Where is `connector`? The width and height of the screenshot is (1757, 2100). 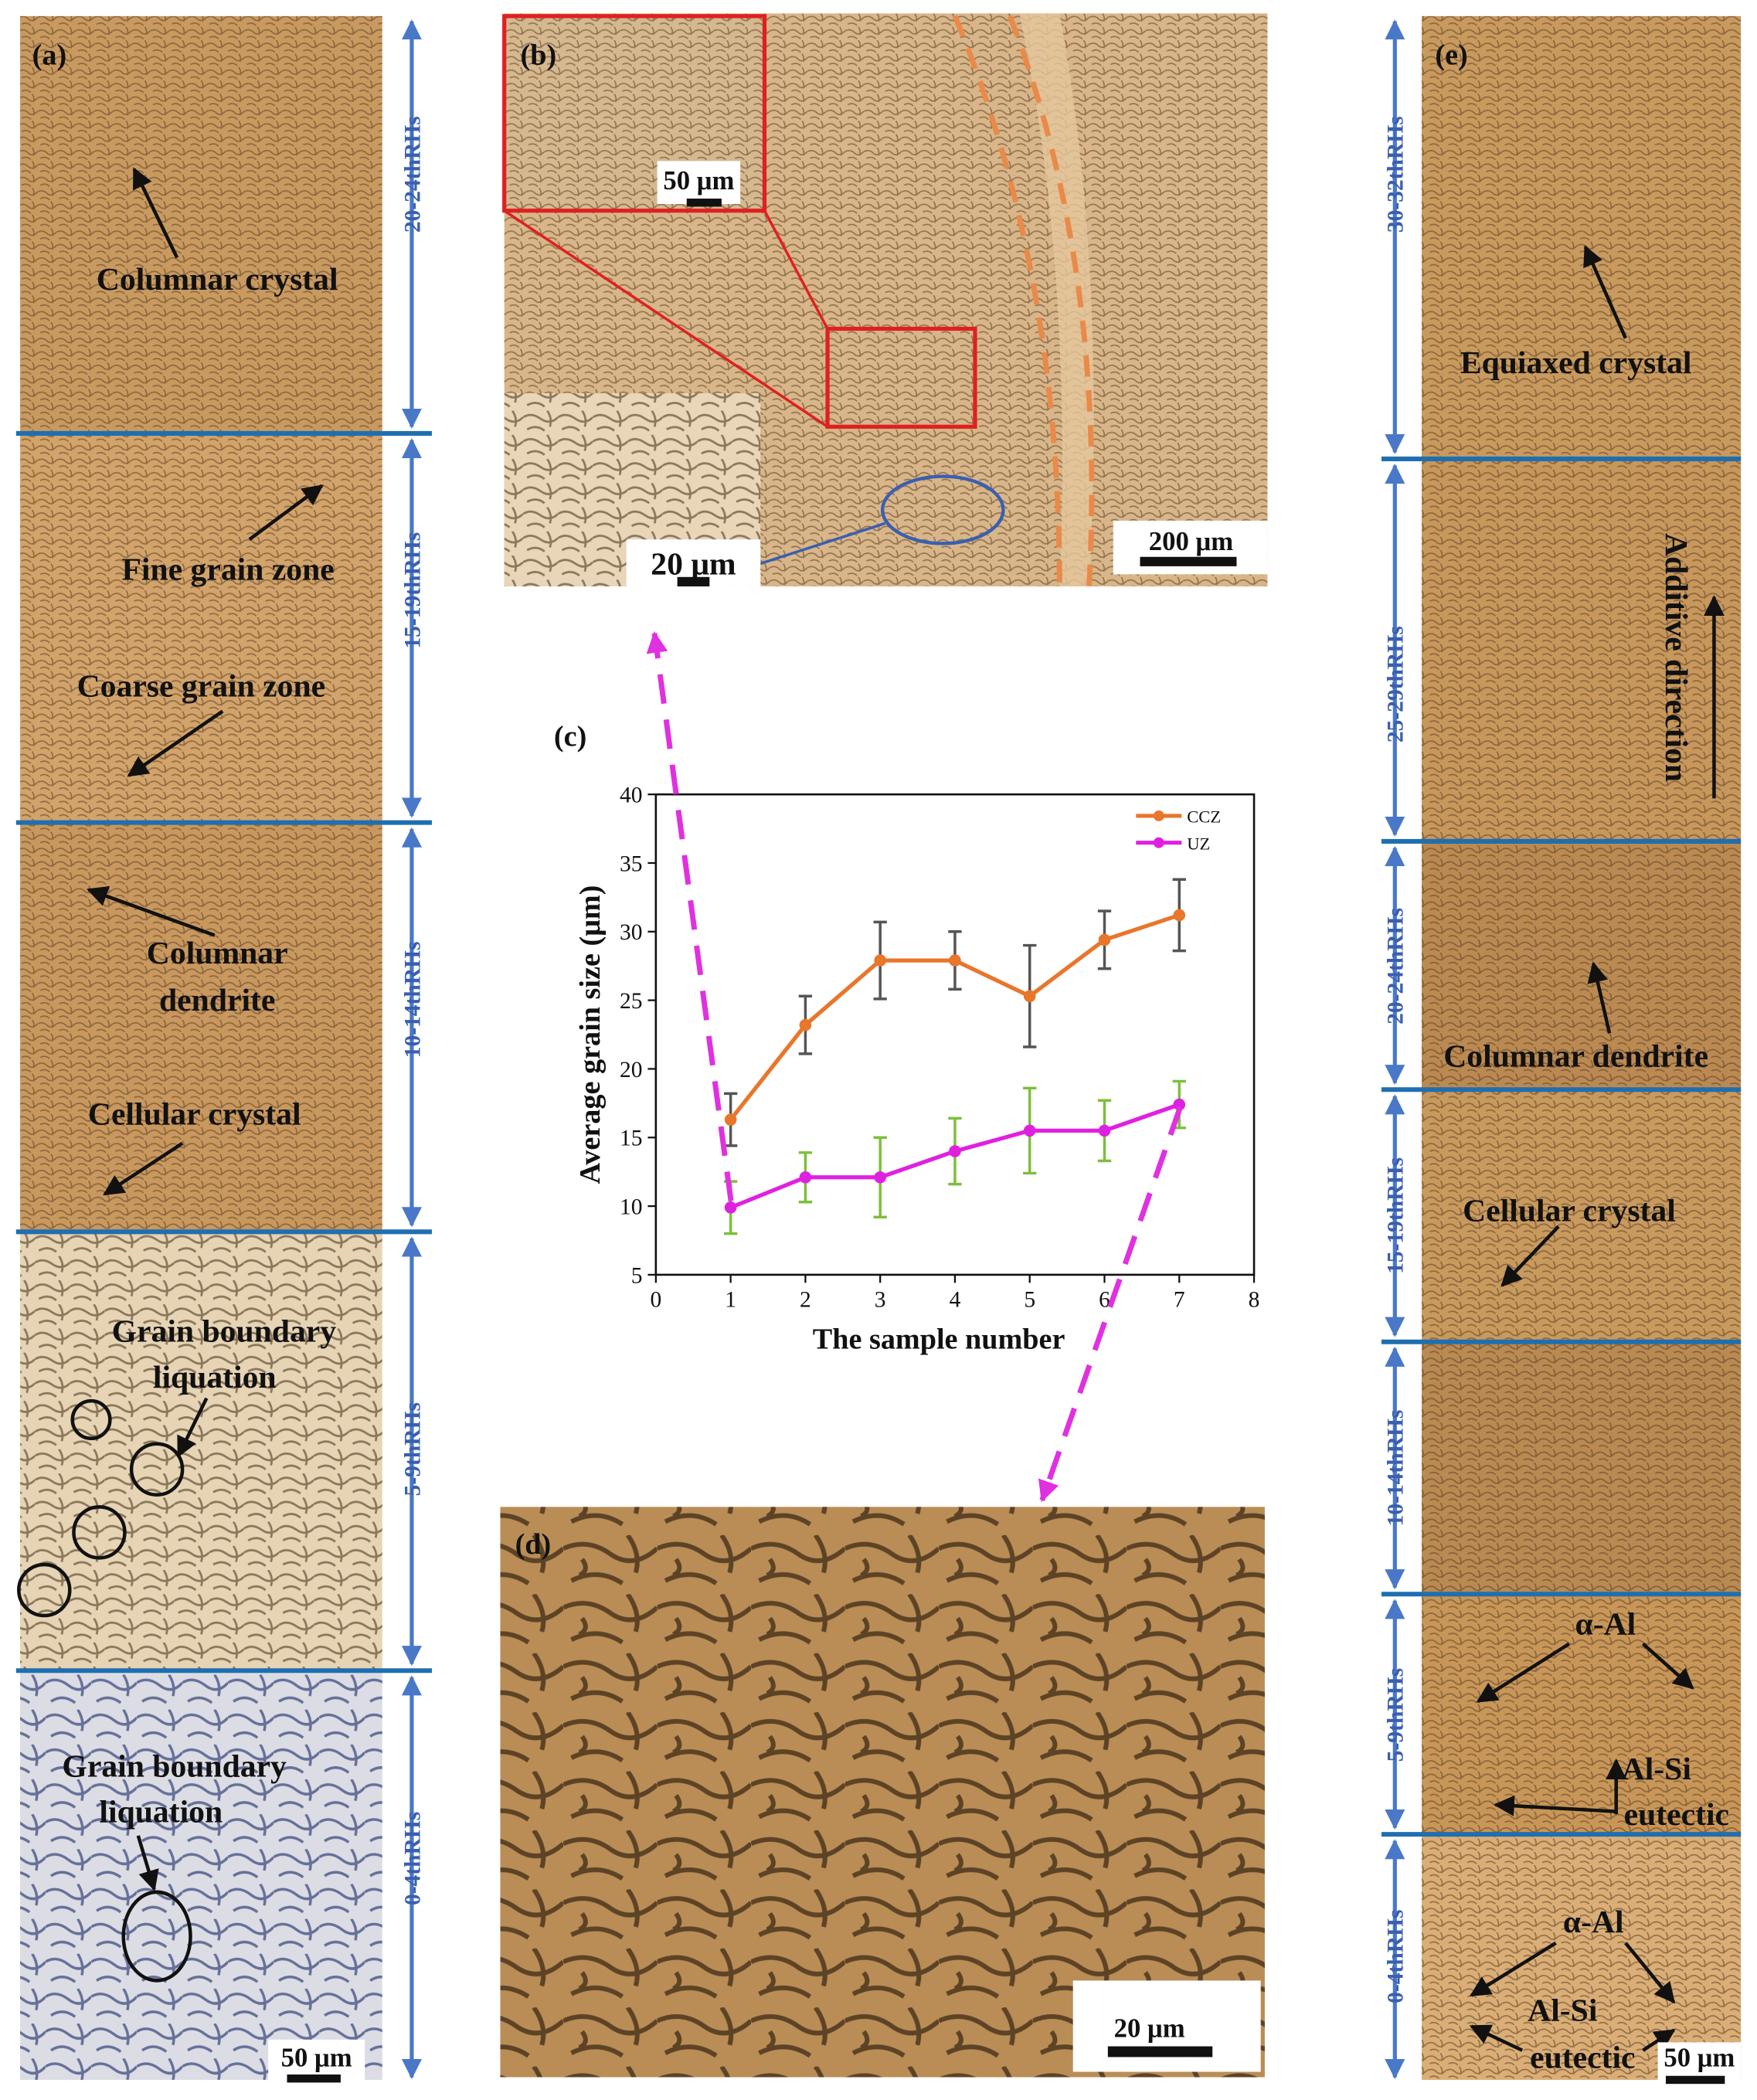 connector is located at coordinates (823, 544).